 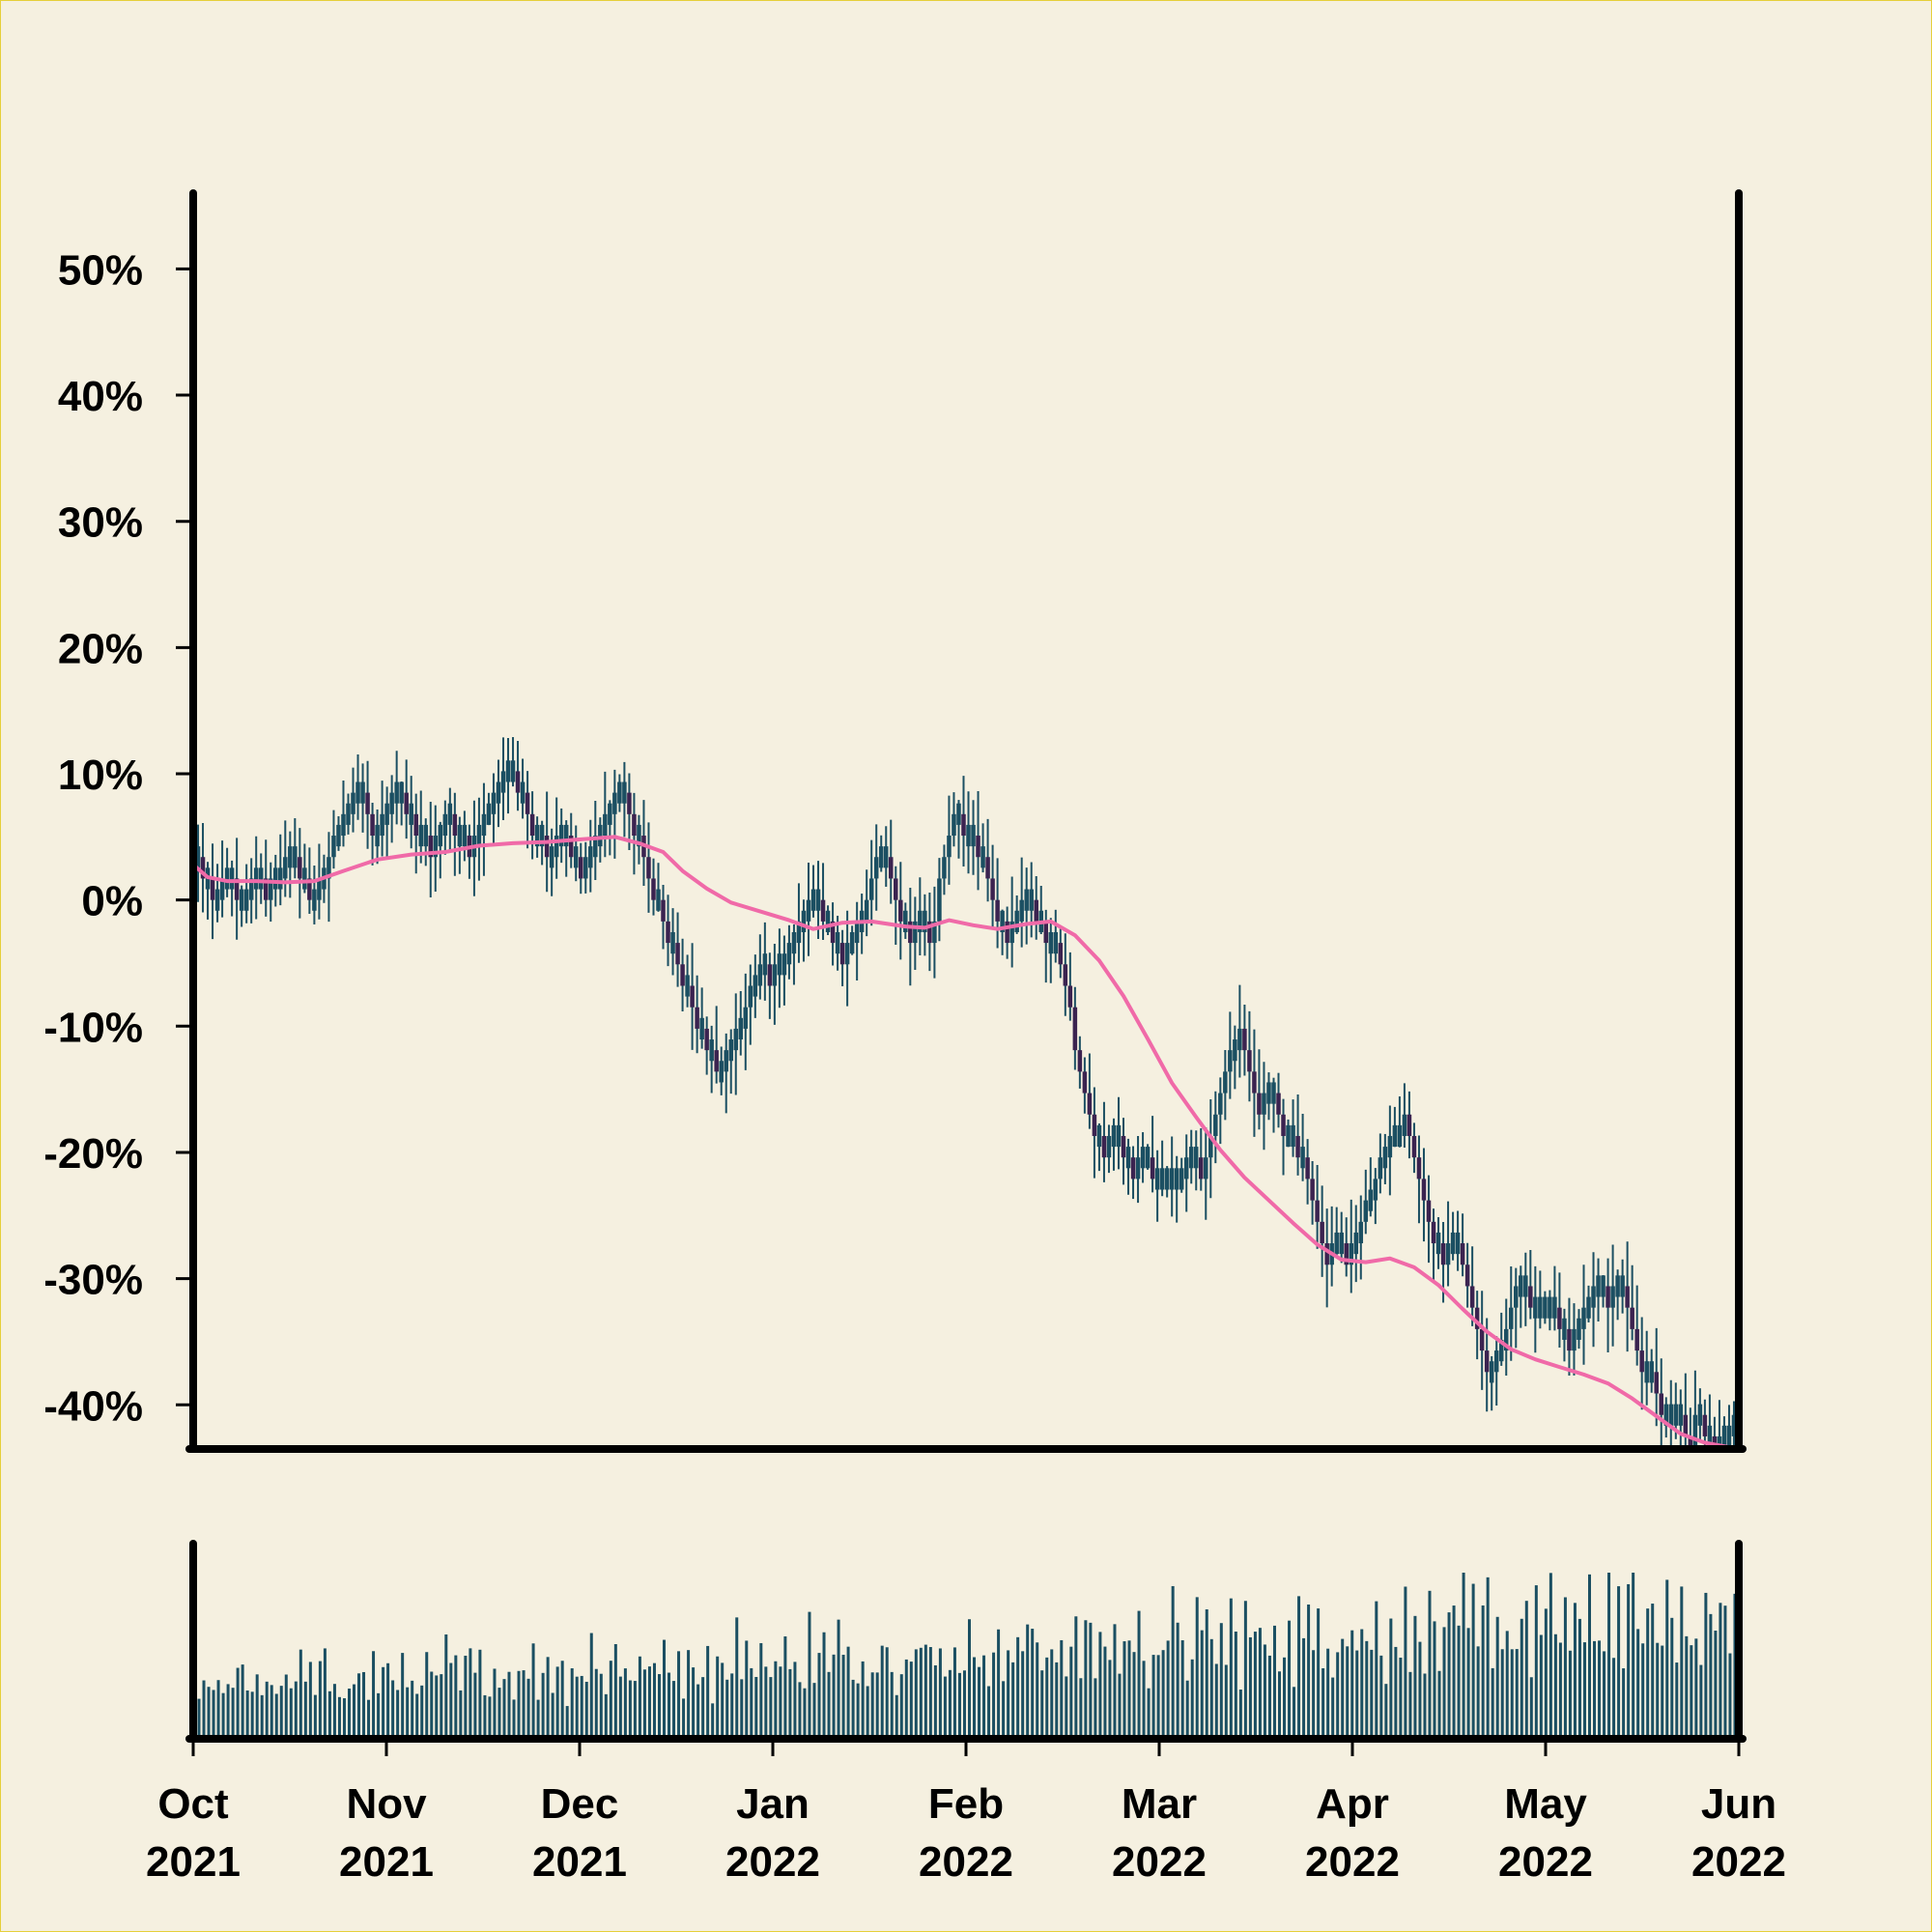 What do you see at coordinates (100, 648) in the screenshot?
I see `y-tick-label: 20%` at bounding box center [100, 648].